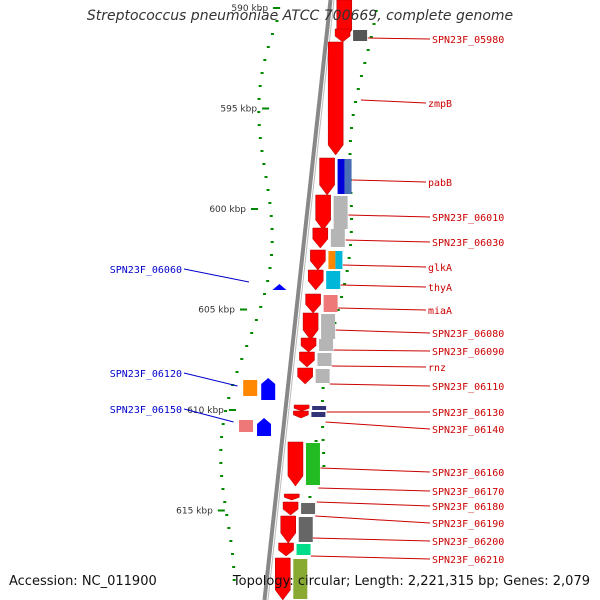 Image resolution: width=600 pixels, height=600 pixels. Describe the element at coordinates (468, 524) in the screenshot. I see `gene-label-SPN23F_06190: SPN23F_06190` at that location.